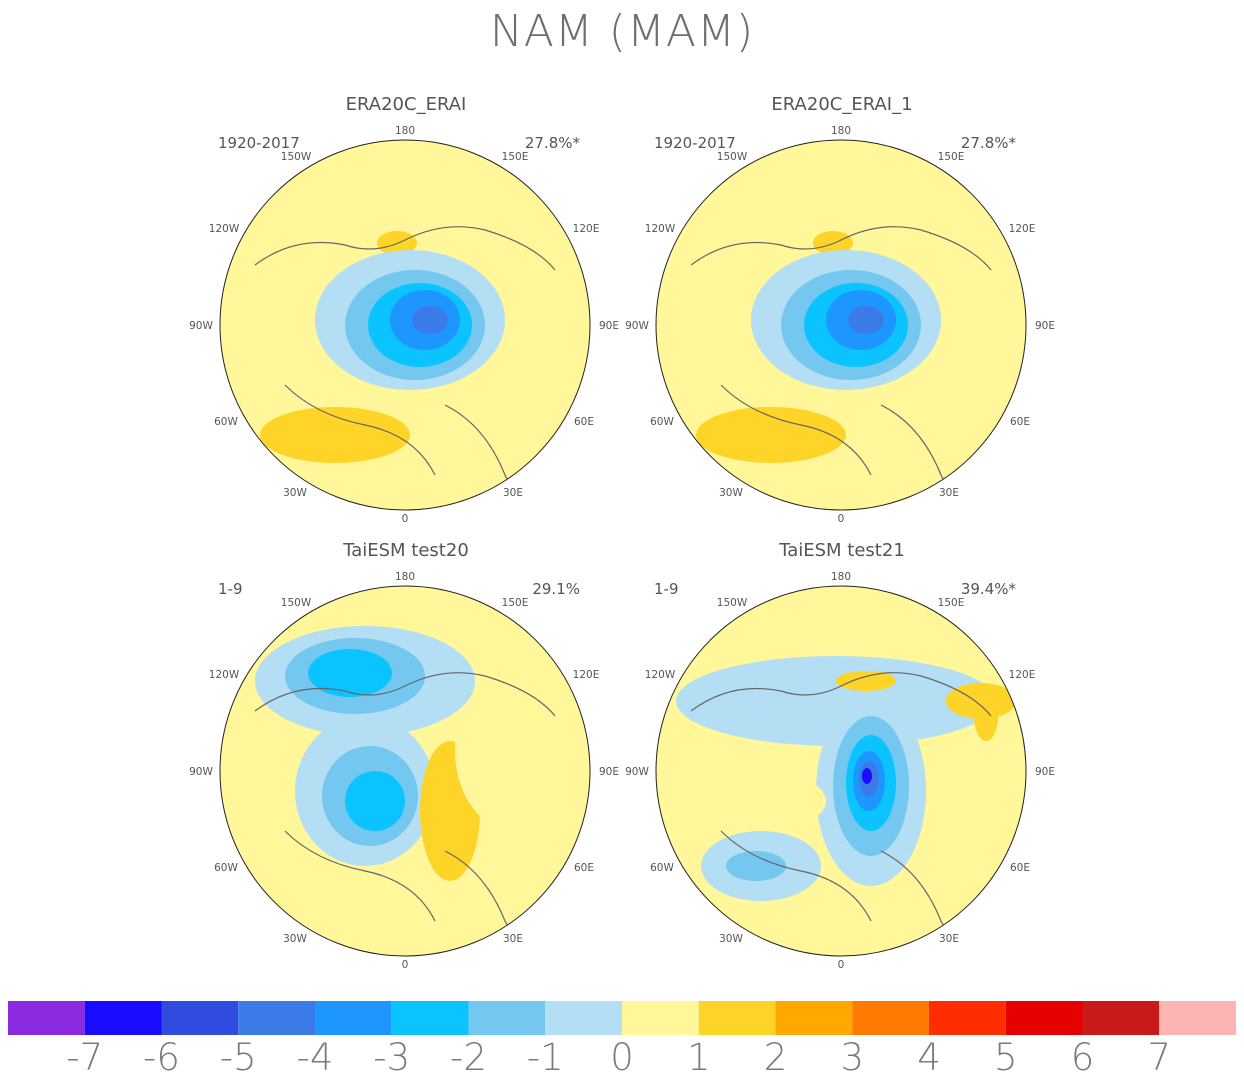  What do you see at coordinates (85, 1057) in the screenshot?
I see `colorbar-label: -7` at bounding box center [85, 1057].